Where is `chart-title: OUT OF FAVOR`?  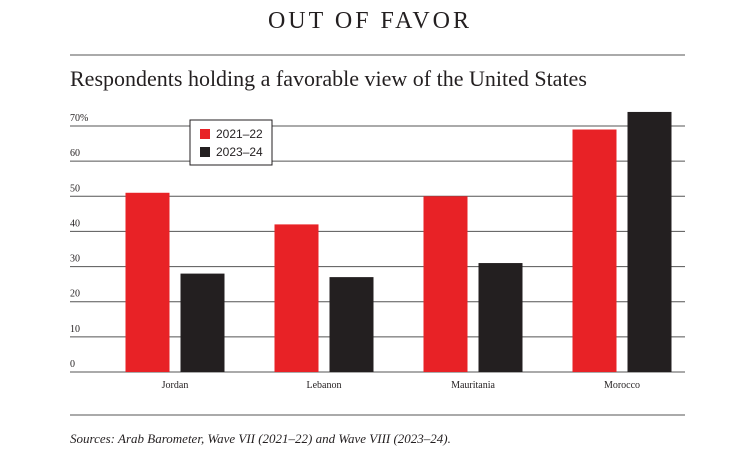 chart-title: OUT OF FAVOR is located at coordinates (370, 21).